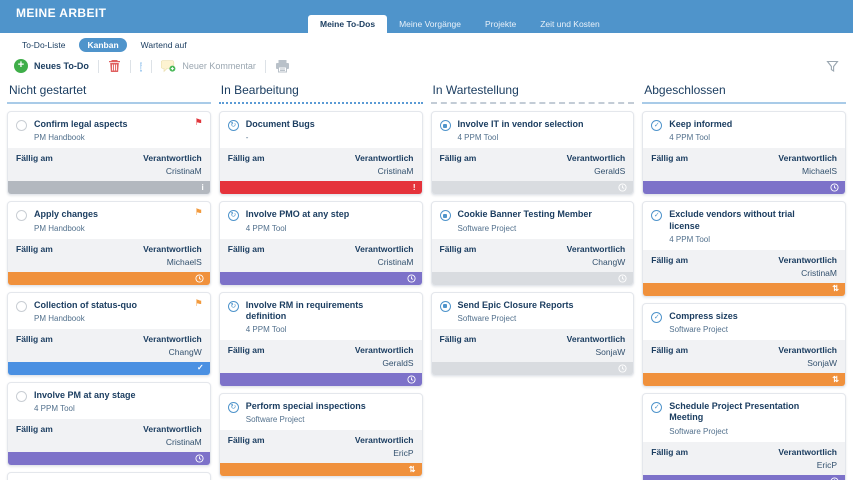 The width and height of the screenshot is (853, 480). What do you see at coordinates (163, 44) in the screenshot?
I see `subtab-wartend-auf: Wartend auf` at bounding box center [163, 44].